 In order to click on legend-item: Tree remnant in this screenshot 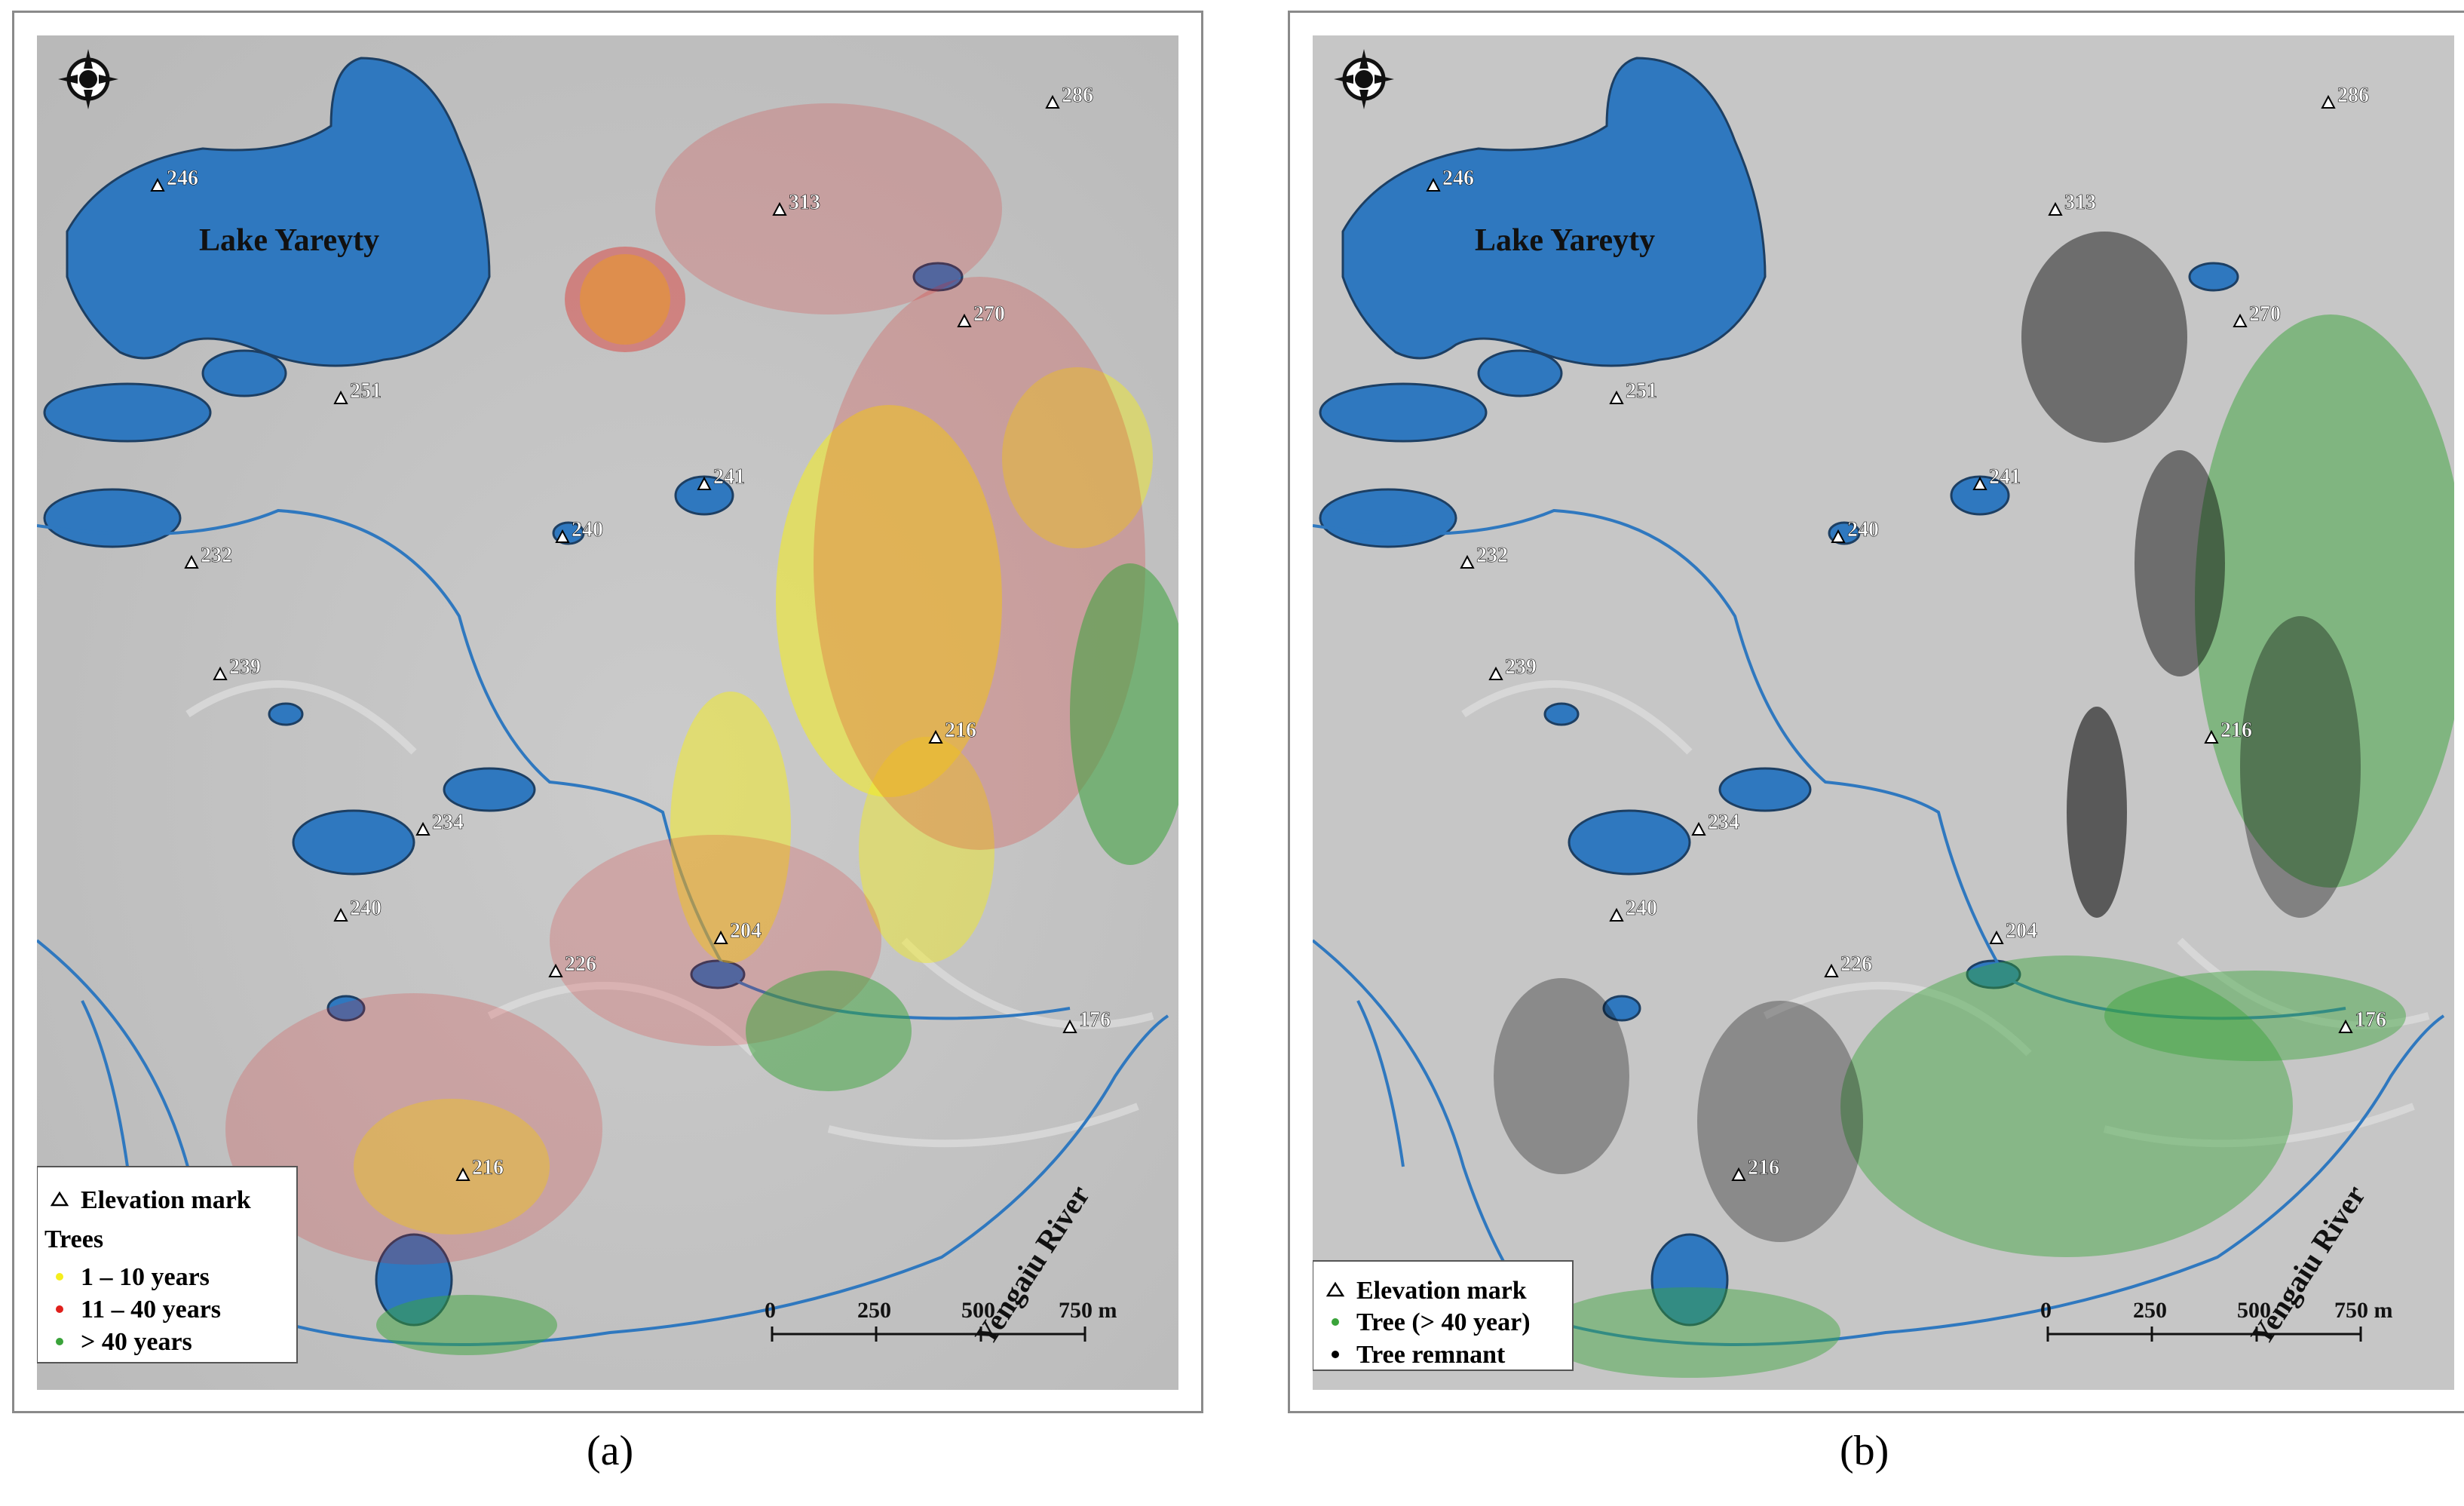, I will do `click(1431, 1355)`.